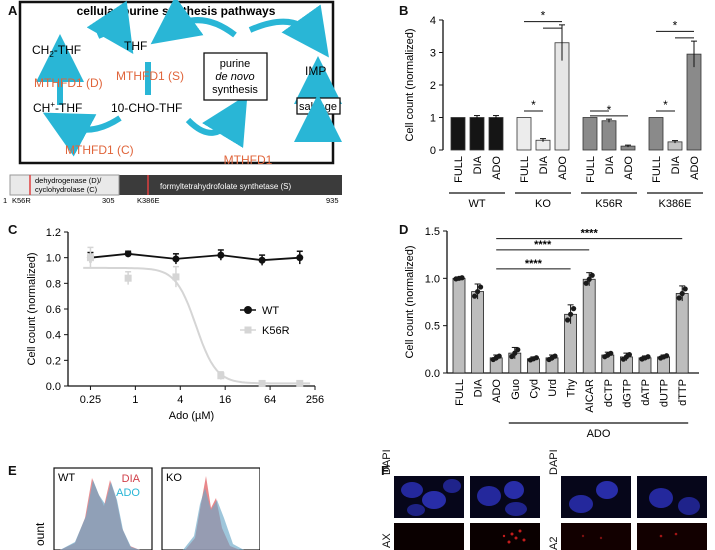  What do you see at coordinates (12, 470) in the screenshot?
I see `panel-label-e: E` at bounding box center [12, 470].